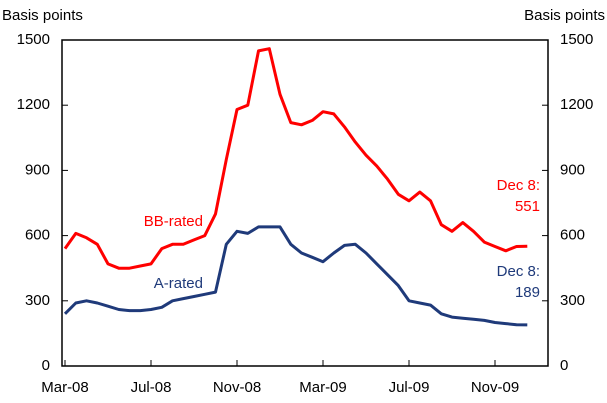 The height and width of the screenshot is (403, 607). Describe the element at coordinates (527, 206) in the screenshot. I see `annotation: 551` at that location.